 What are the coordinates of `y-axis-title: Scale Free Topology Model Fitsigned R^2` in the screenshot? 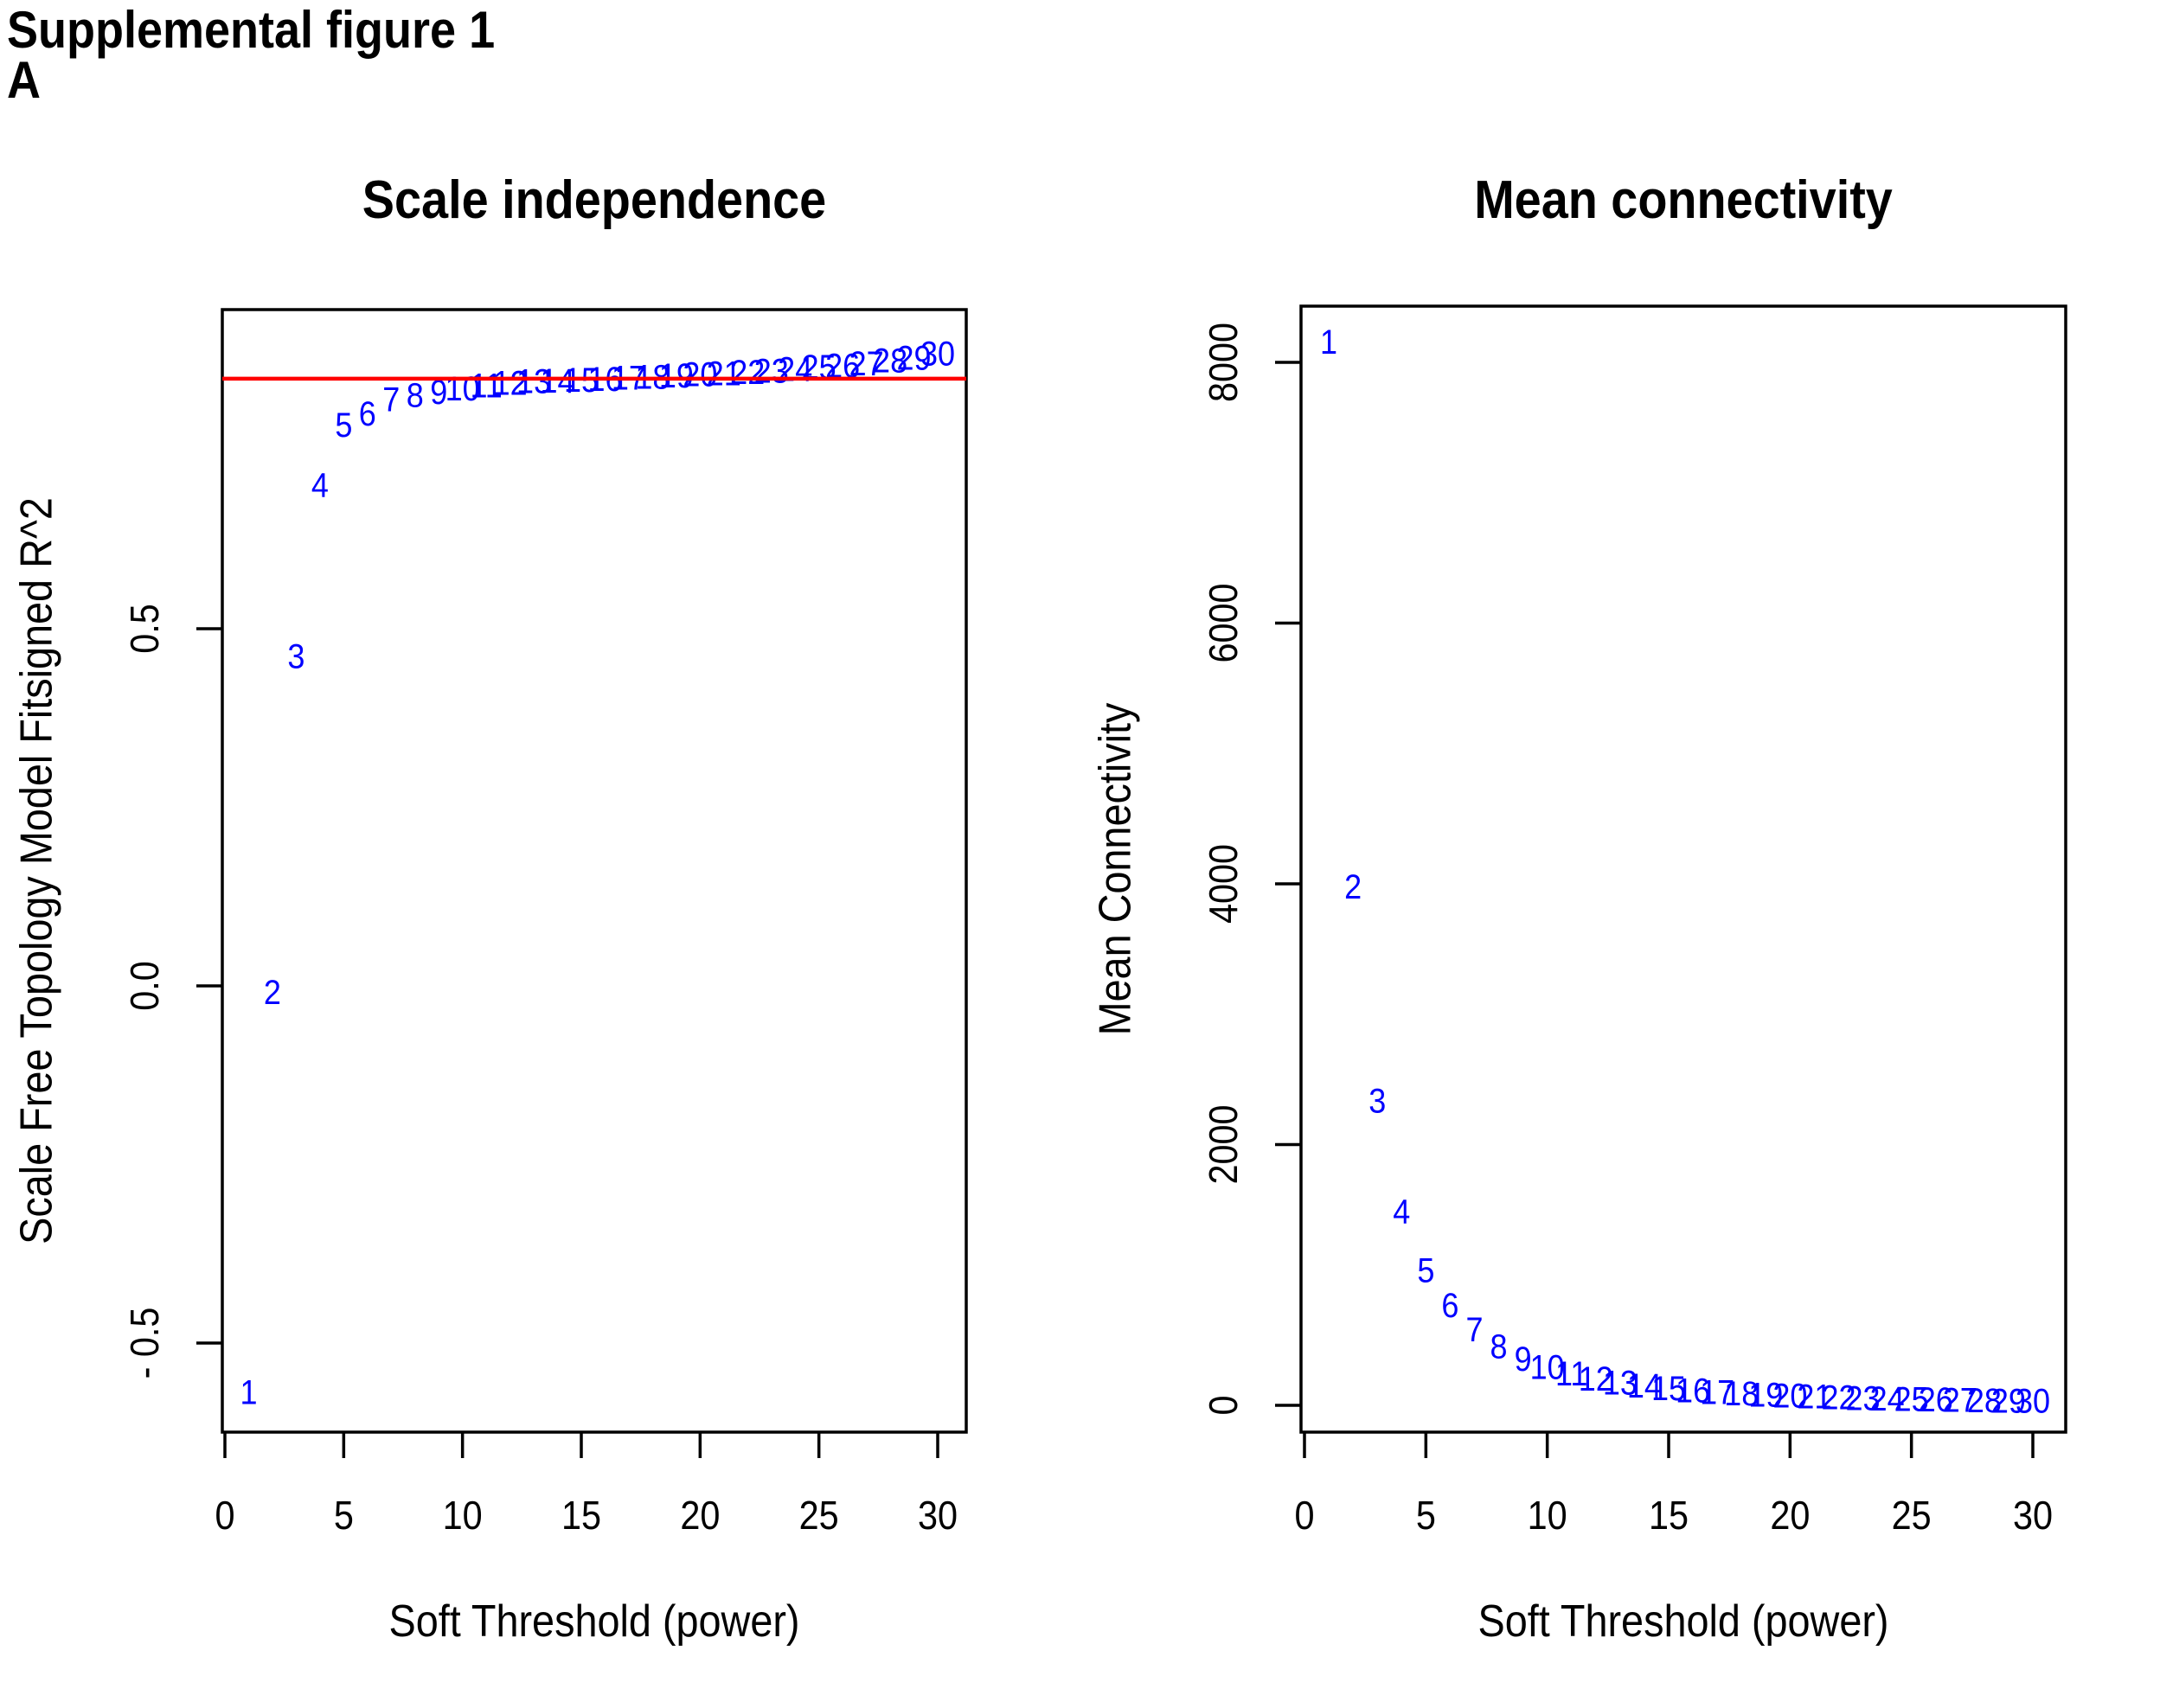 It's located at (36, 870).